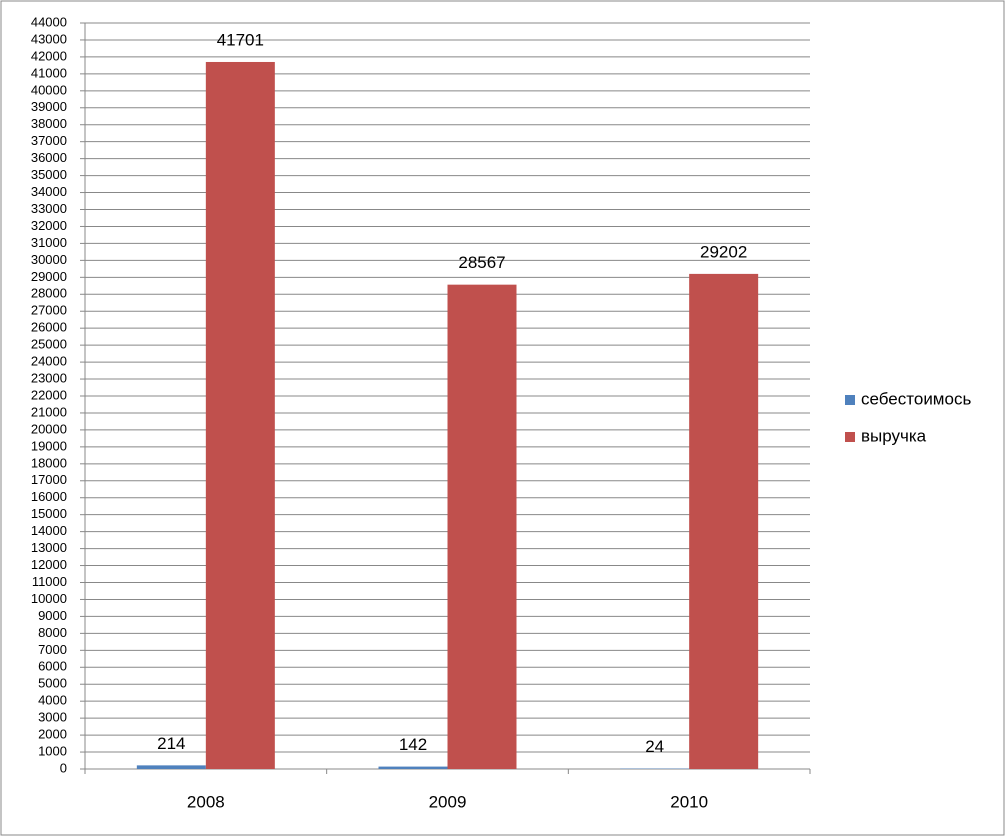 This screenshot has width=1006, height=837. Describe the element at coordinates (52, 734) in the screenshot. I see `y-tick-label: 2000` at that location.